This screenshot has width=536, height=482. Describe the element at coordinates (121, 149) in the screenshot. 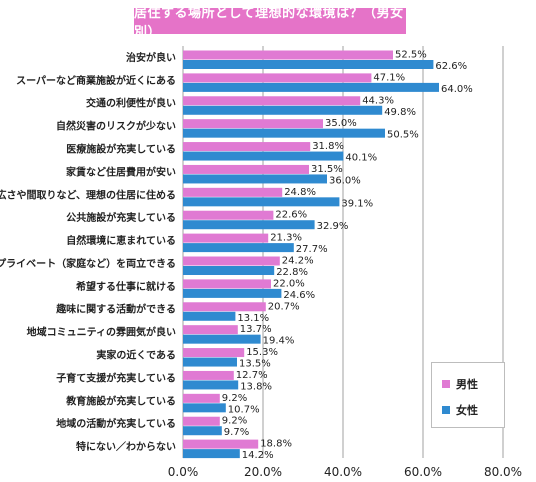

I see `category-label: 医療施設が充実している` at that location.